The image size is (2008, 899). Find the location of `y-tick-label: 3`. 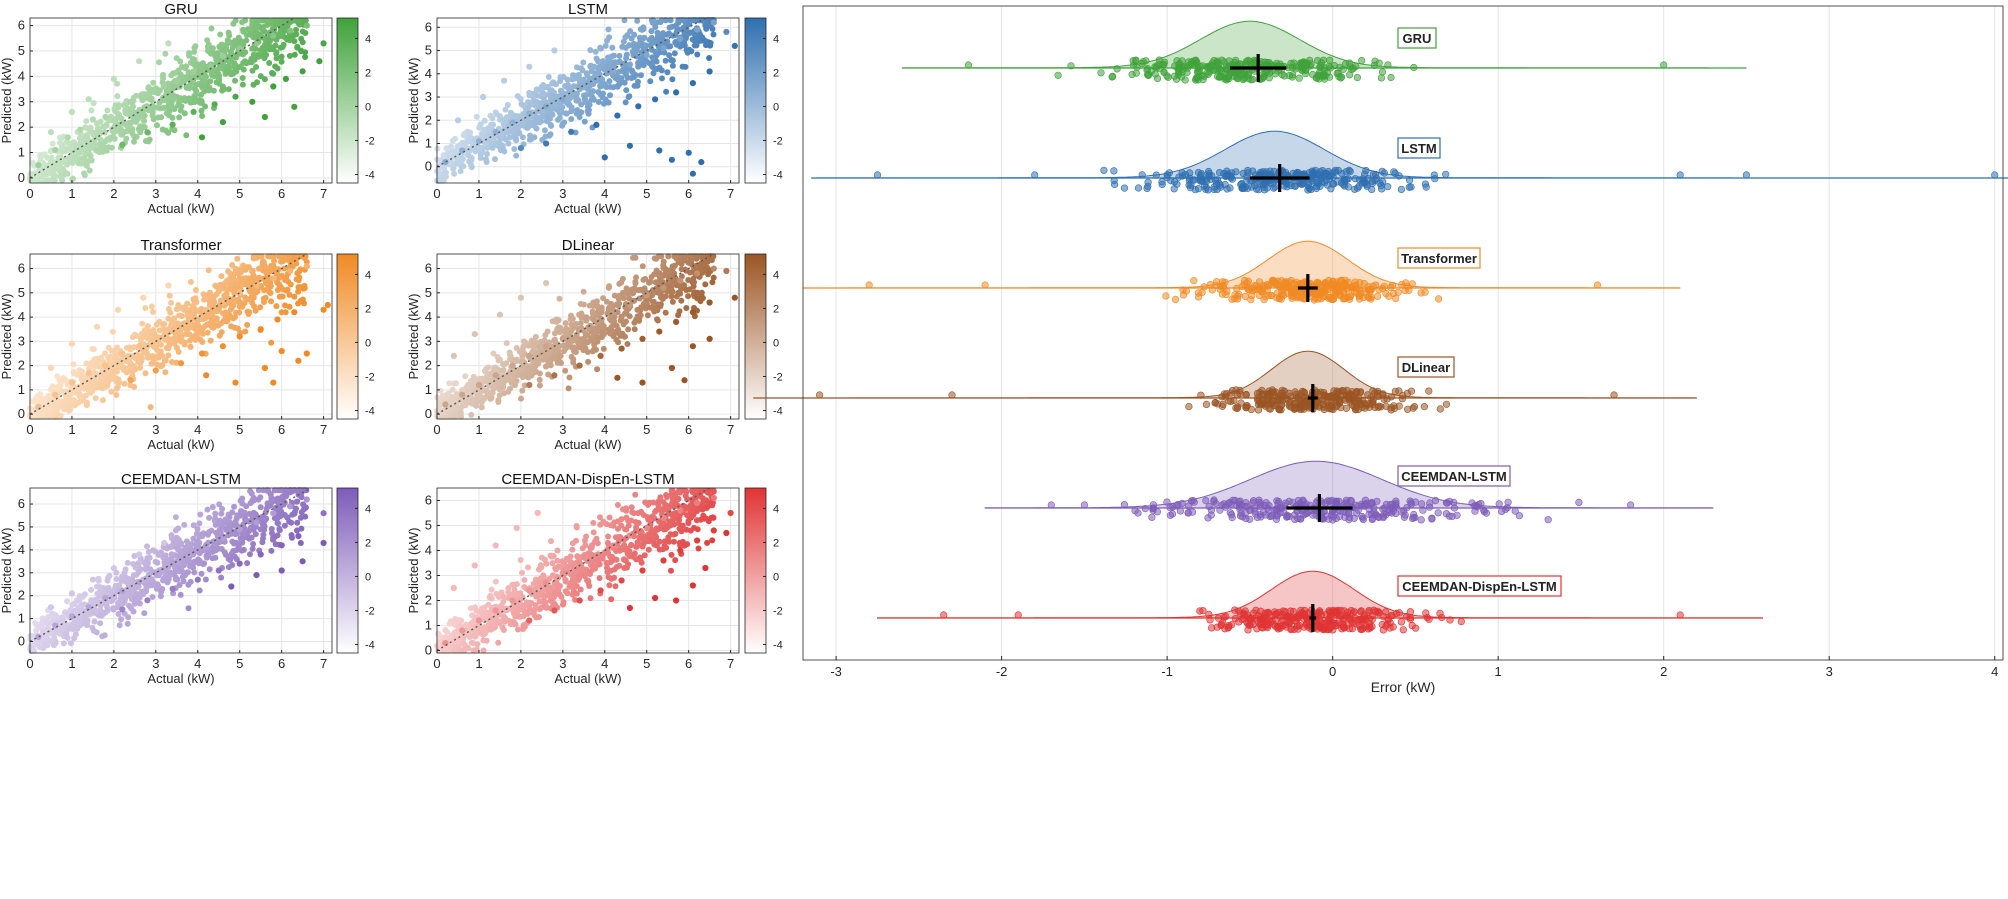

y-tick-label: 3 is located at coordinates (21, 101).